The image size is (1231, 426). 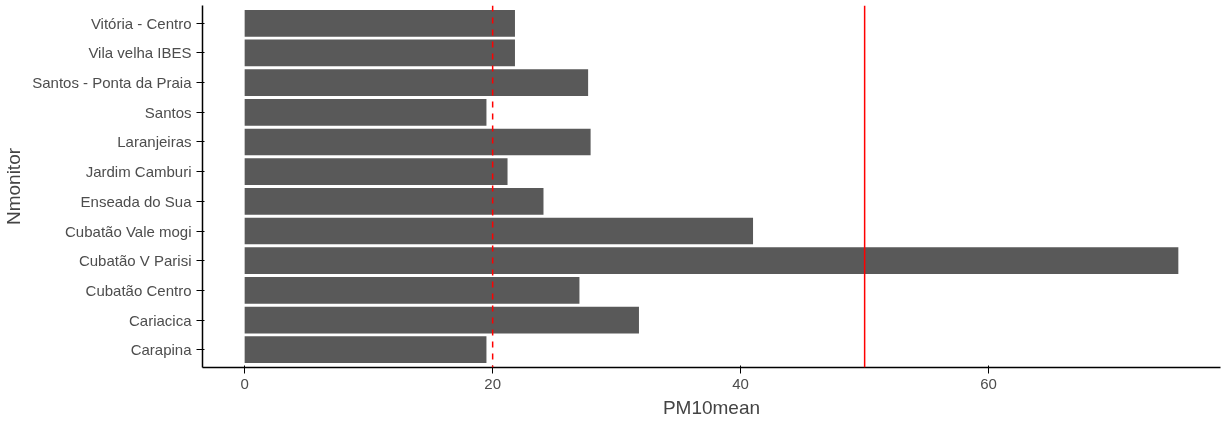 I want to click on y-tick-label: Vitória - Centro, so click(x=141, y=23).